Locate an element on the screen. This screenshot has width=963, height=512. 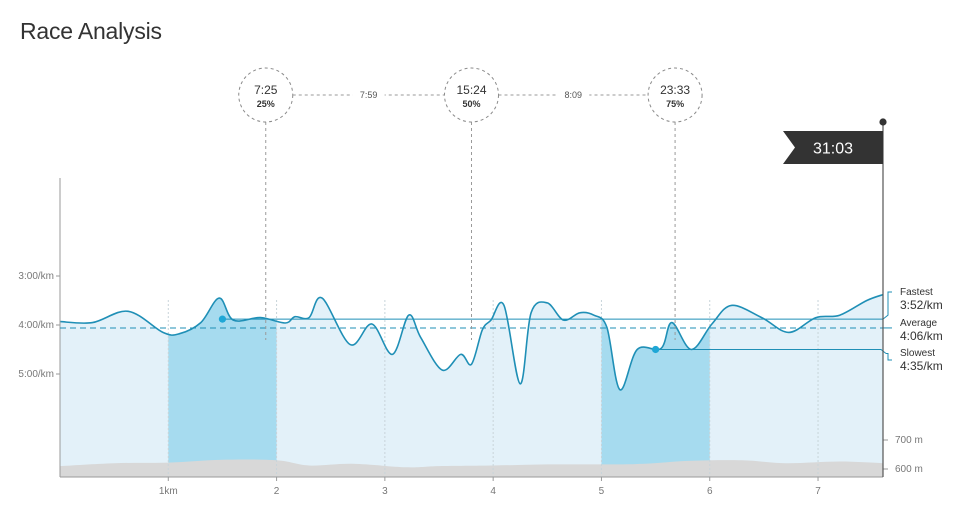
elevation-layer is located at coordinates (471, 468).